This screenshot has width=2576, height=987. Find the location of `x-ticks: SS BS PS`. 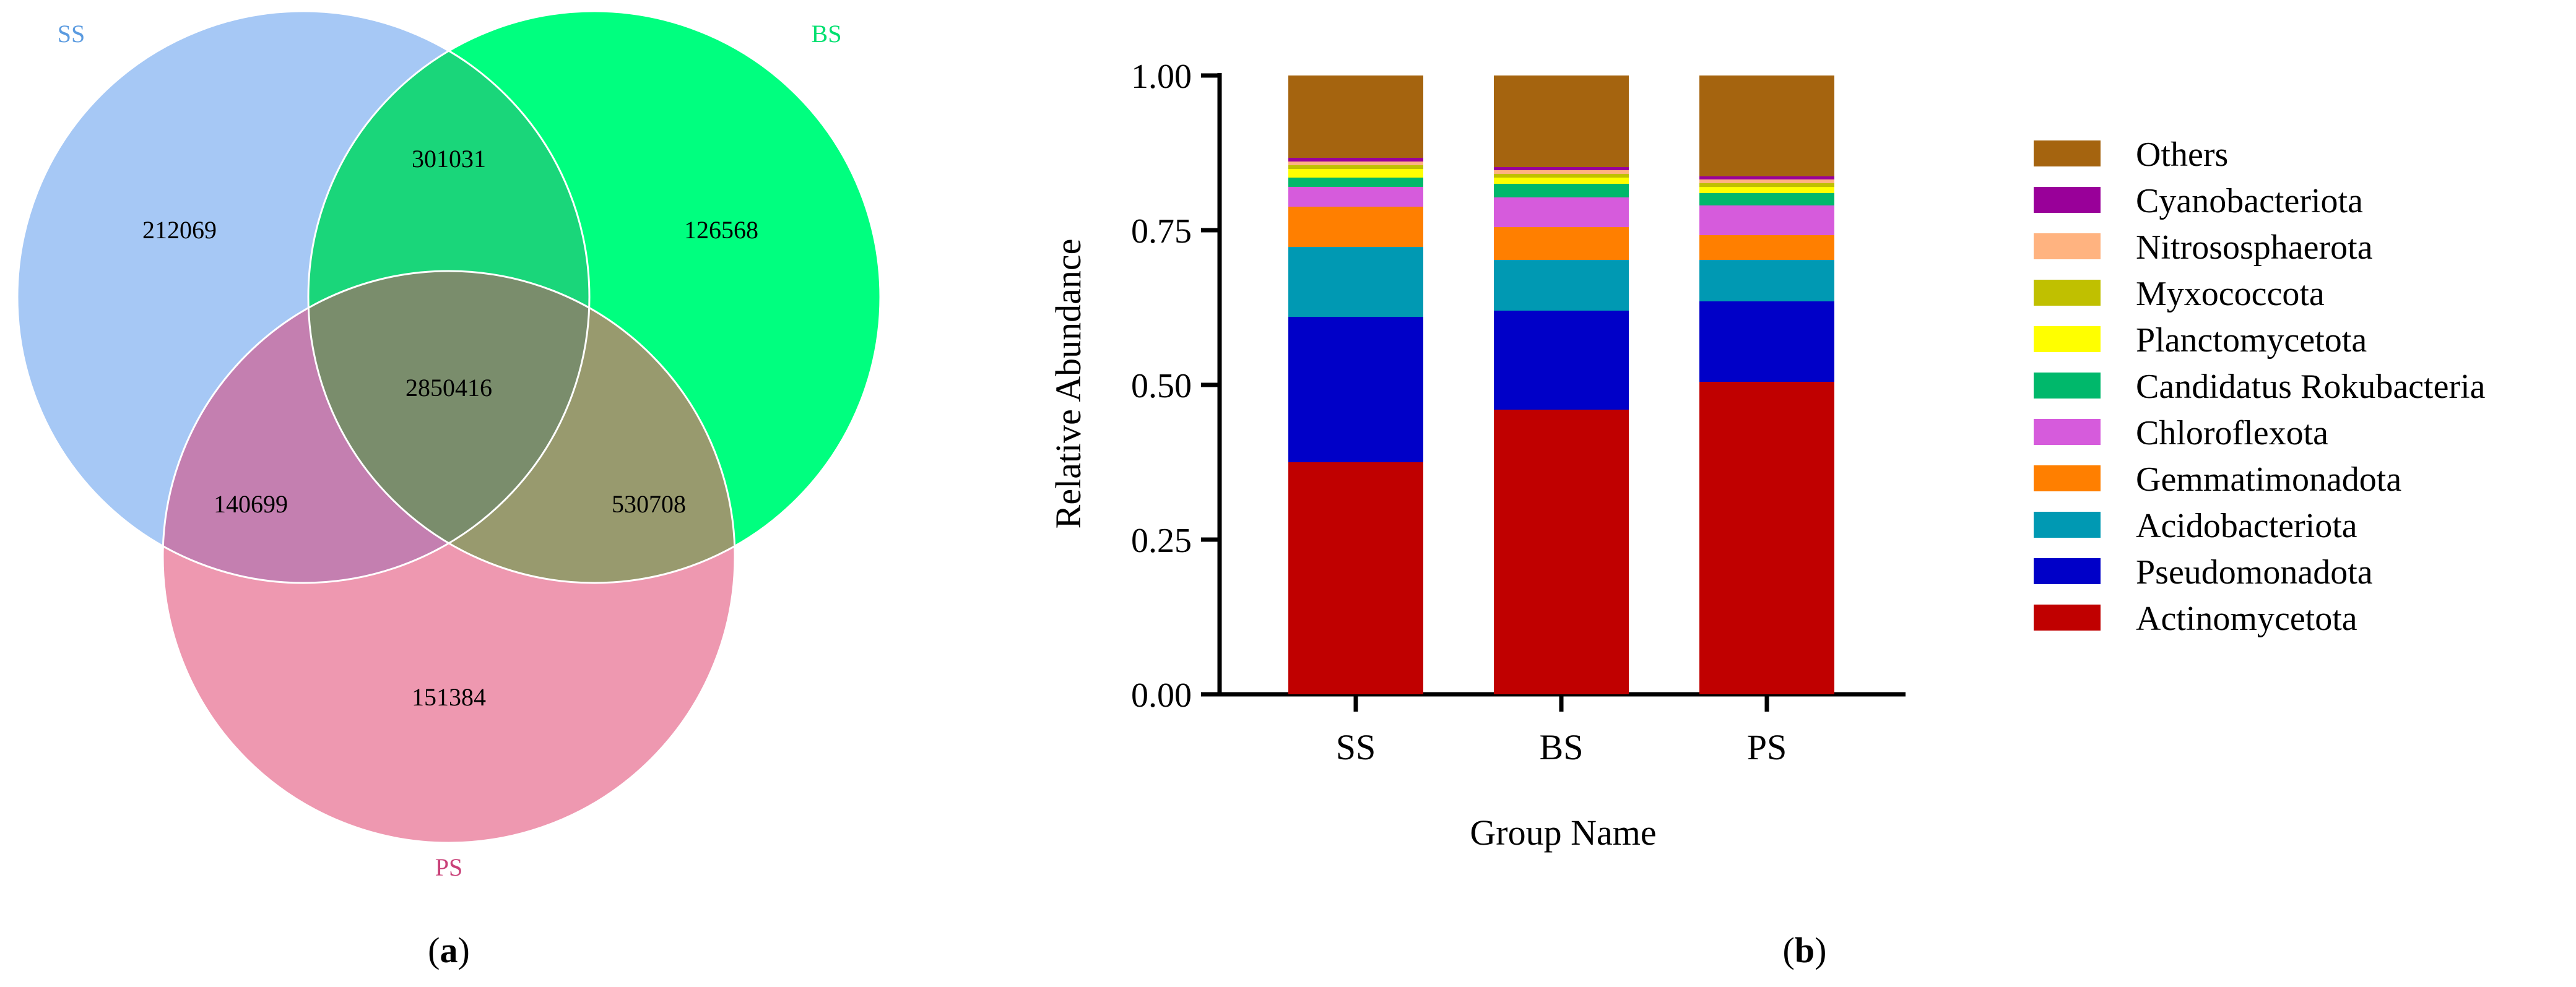

x-ticks: SS BS PS is located at coordinates (1561, 730).